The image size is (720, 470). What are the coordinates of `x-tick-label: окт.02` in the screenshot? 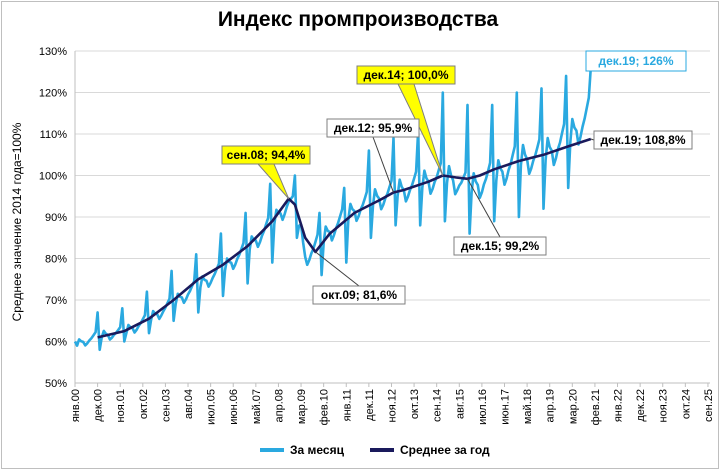 It's located at (144, 404).